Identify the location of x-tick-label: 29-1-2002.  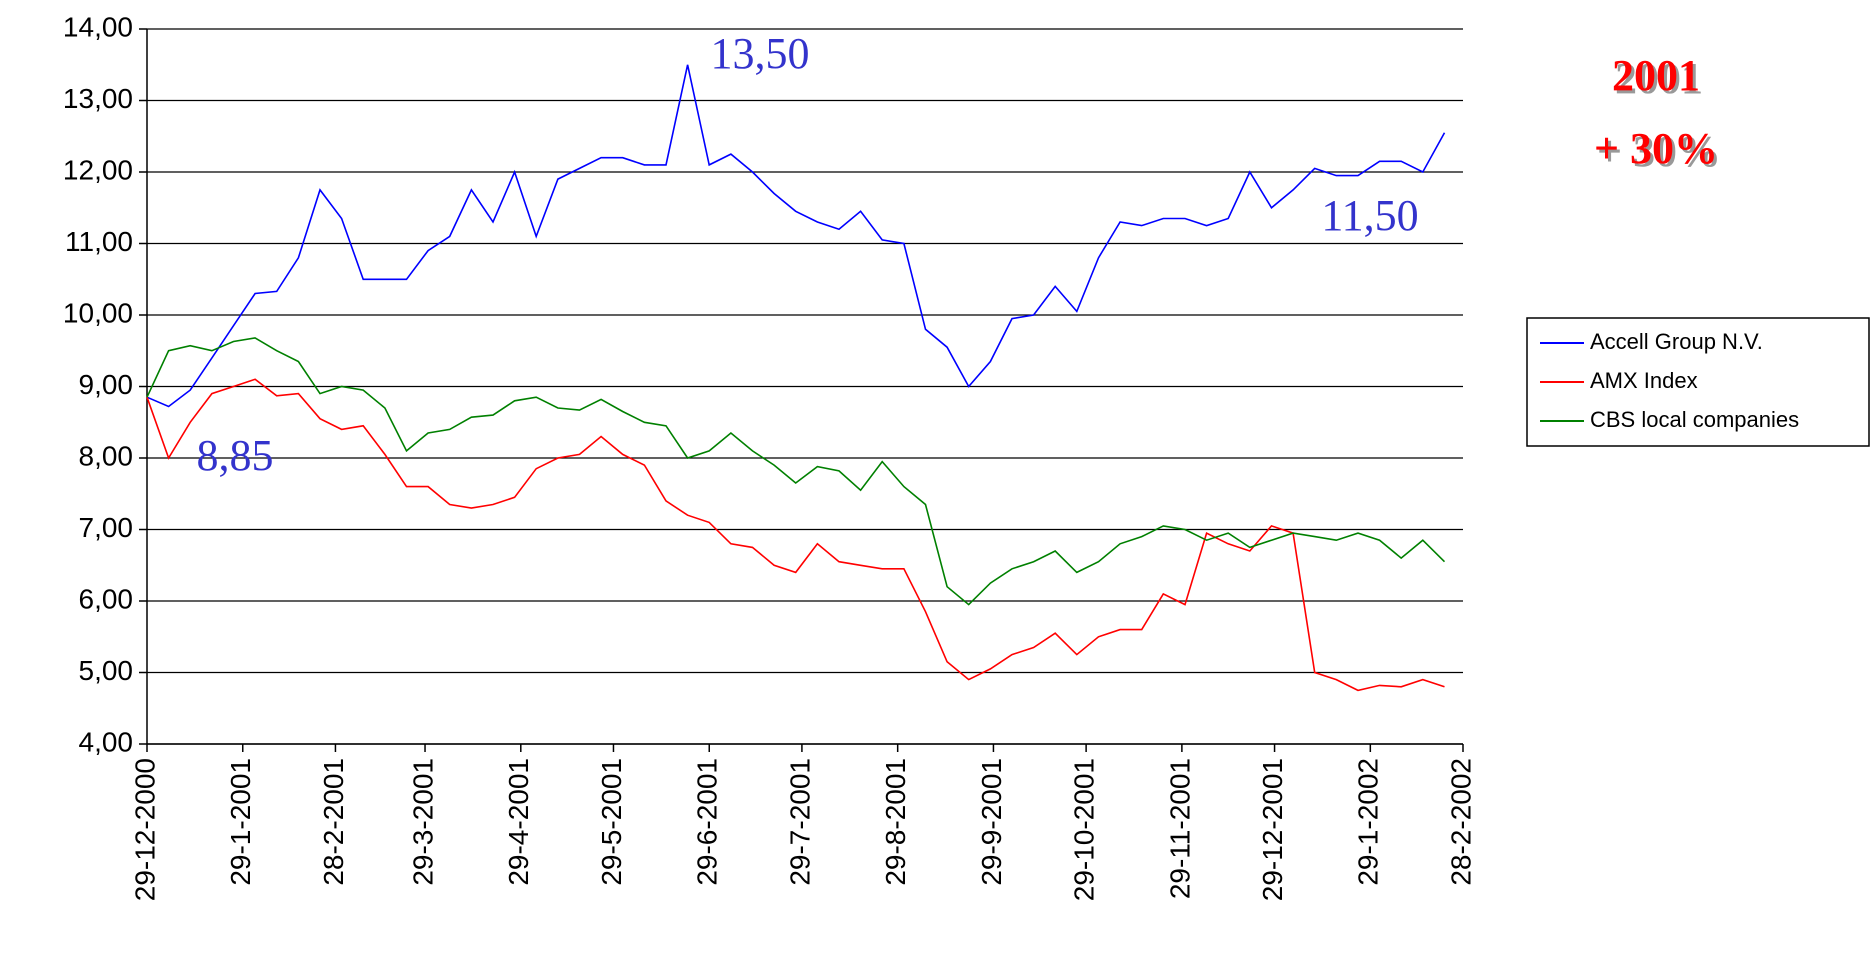
(1368, 822).